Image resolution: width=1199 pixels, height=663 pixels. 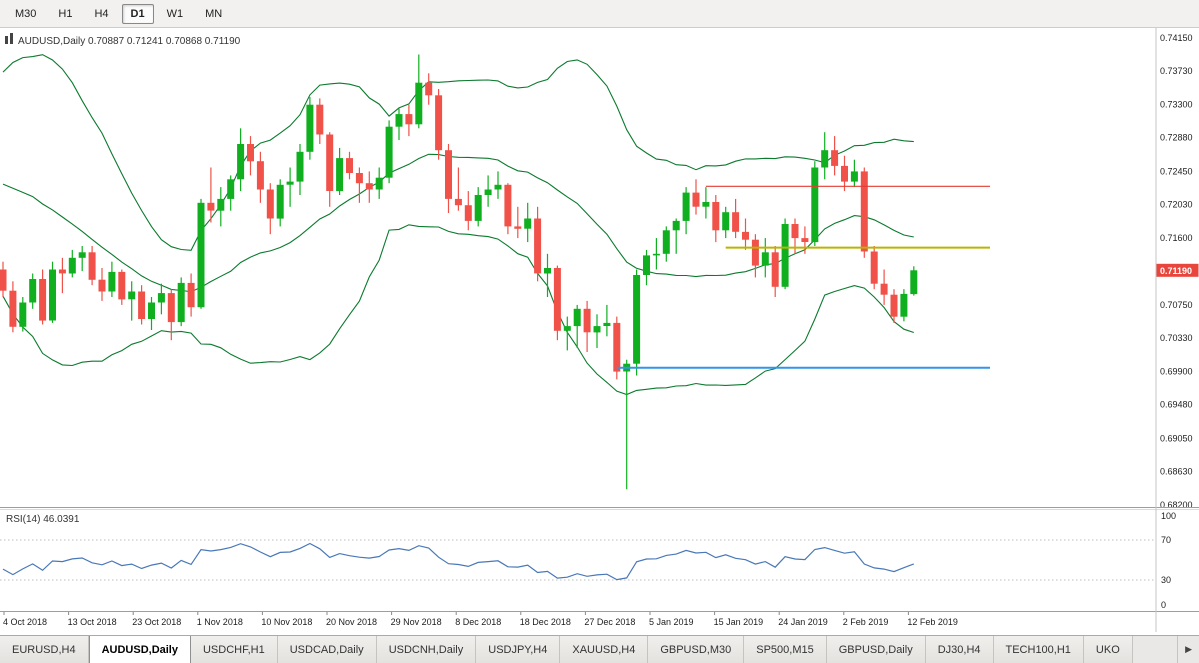 I want to click on date-label: 5 Jan 2019, so click(x=671, y=622).